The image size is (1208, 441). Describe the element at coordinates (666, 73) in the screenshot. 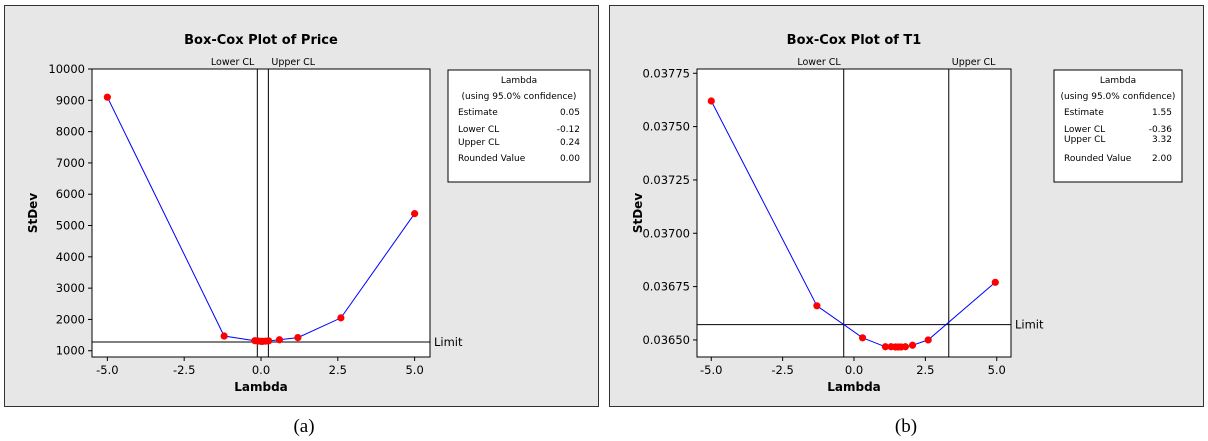

I see `y-tick-label: 0.03775` at that location.